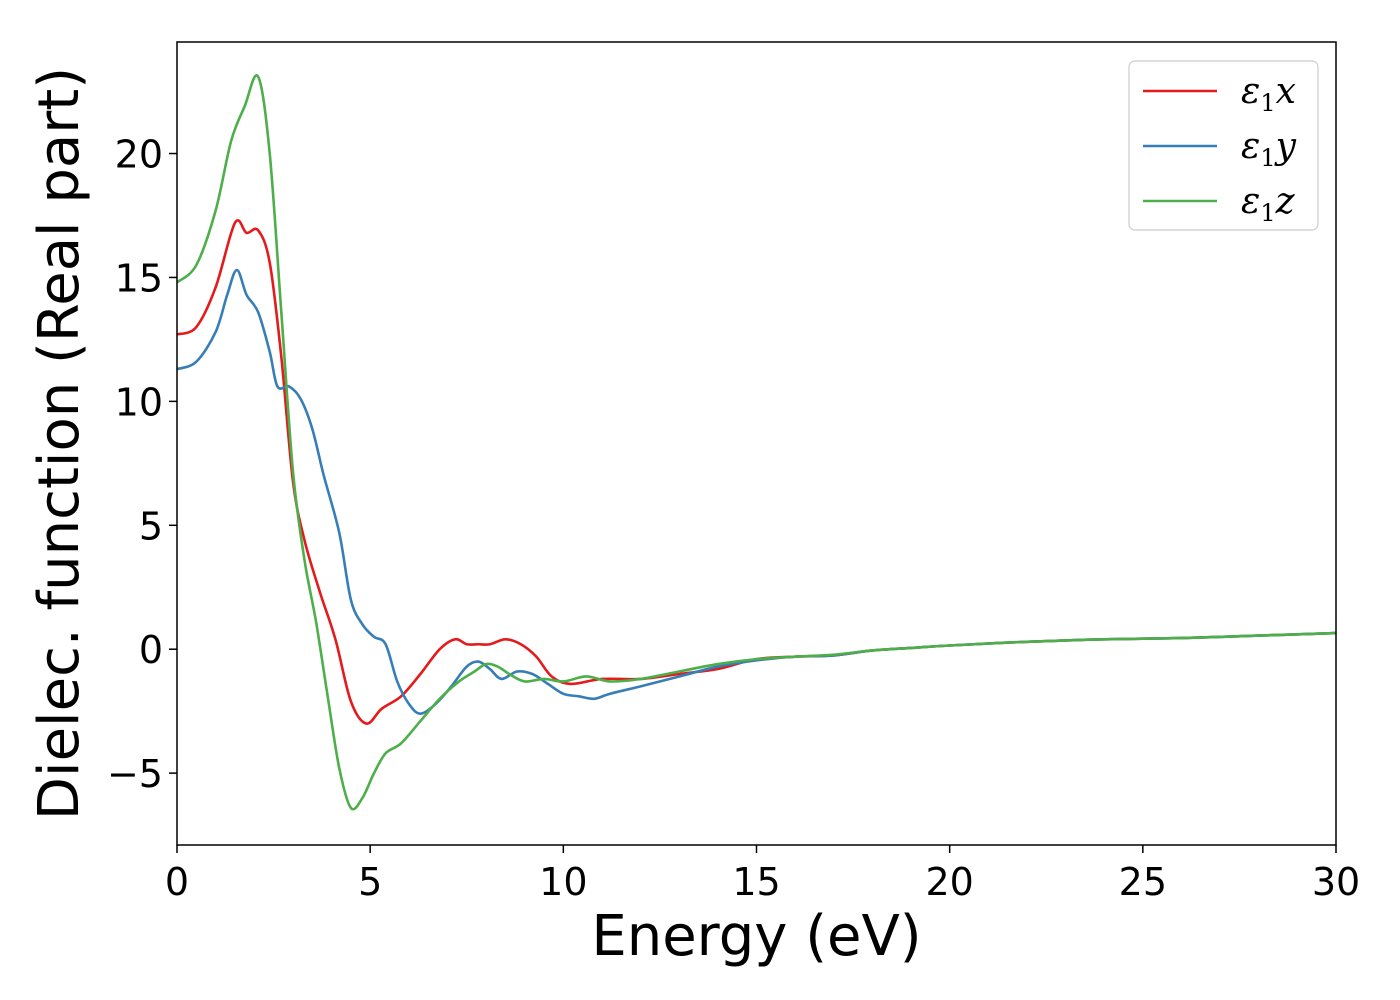  What do you see at coordinates (1269, 149) in the screenshot?
I see `legend-label: ε1y` at bounding box center [1269, 149].